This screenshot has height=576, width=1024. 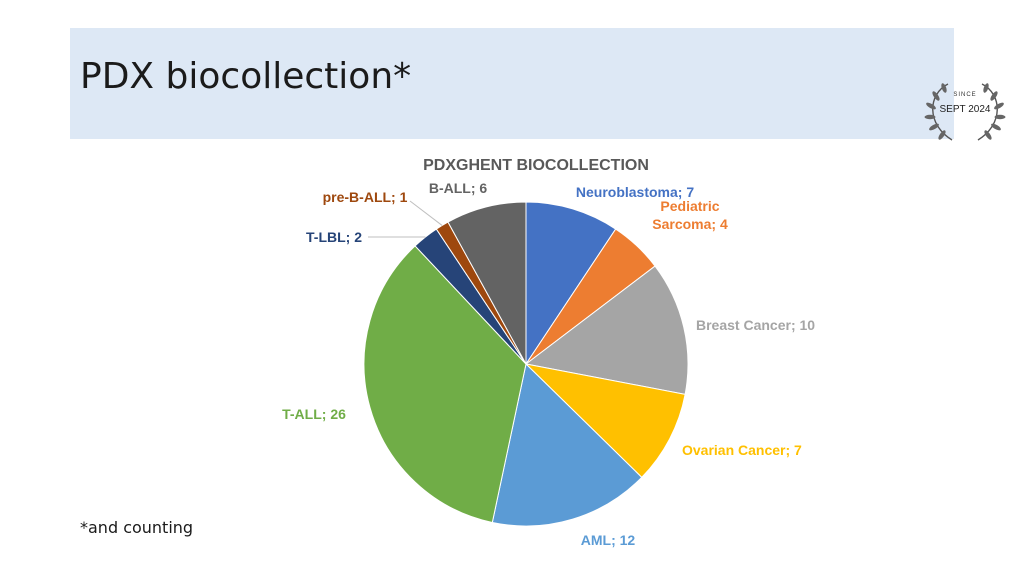 I want to click on data-label-neuroblastoma: Neuroblastoma; 7, so click(x=635, y=192).